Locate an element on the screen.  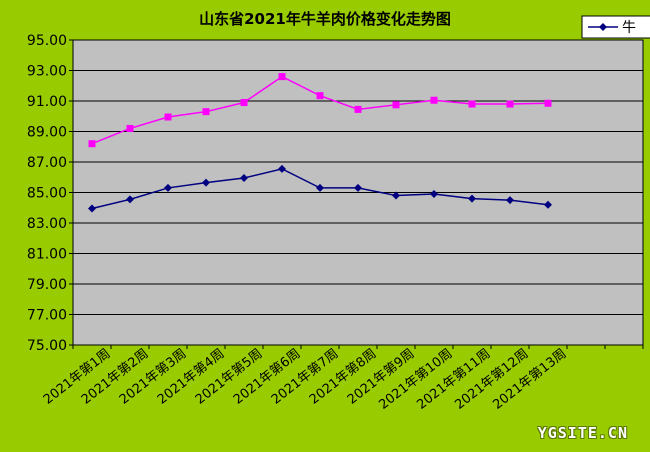
y-tick-label: 91.00 is located at coordinates (47, 102).